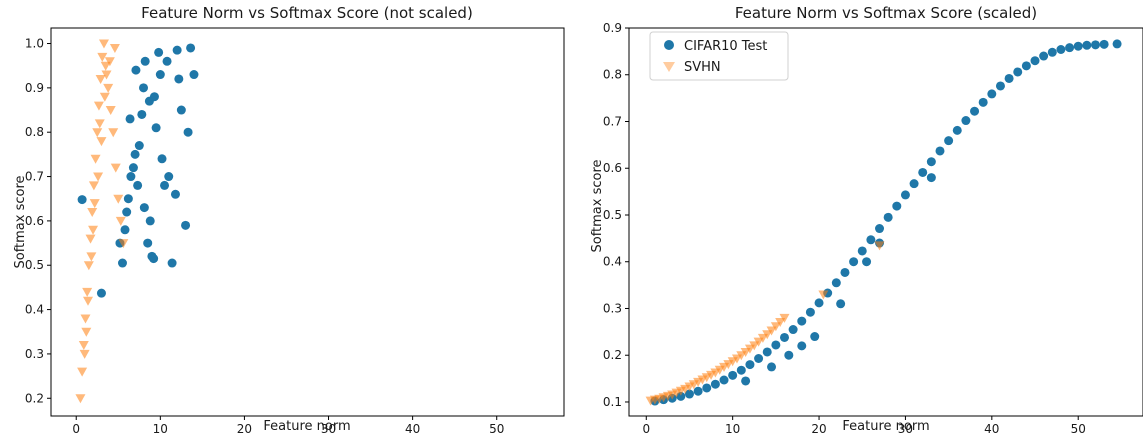  What do you see at coordinates (725, 46) in the screenshot?
I see `legend-label-cifar10: CIFAR10 Test` at bounding box center [725, 46].